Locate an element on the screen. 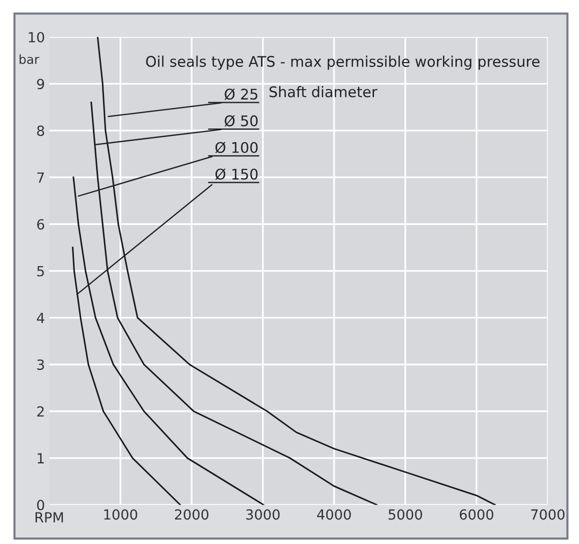  y-tick-label: 1 is located at coordinates (41, 458).